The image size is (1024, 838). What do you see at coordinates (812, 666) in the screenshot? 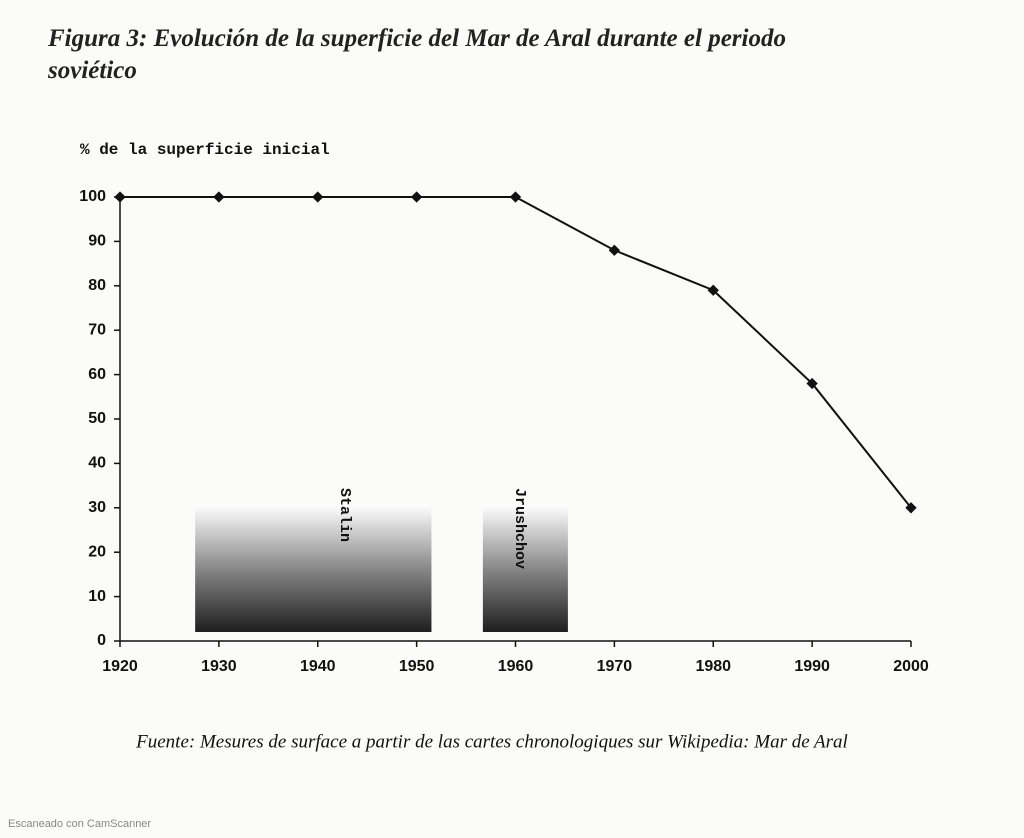
I see `x-tick-label: 1990` at bounding box center [812, 666].